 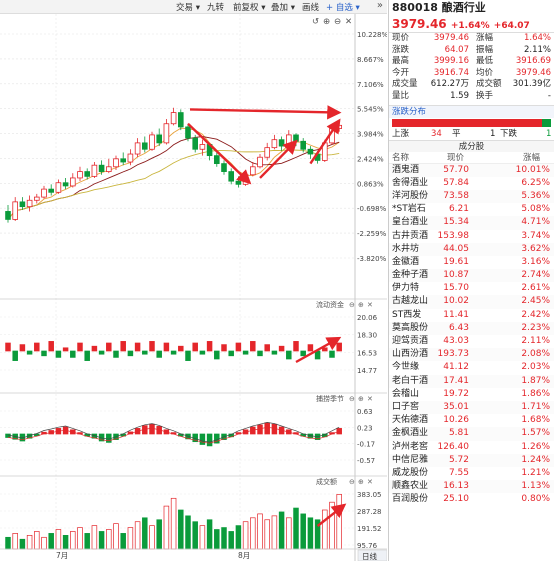 I want to click on list-item: 伊力特 15.70 2.61%, so click(x=471, y=288).